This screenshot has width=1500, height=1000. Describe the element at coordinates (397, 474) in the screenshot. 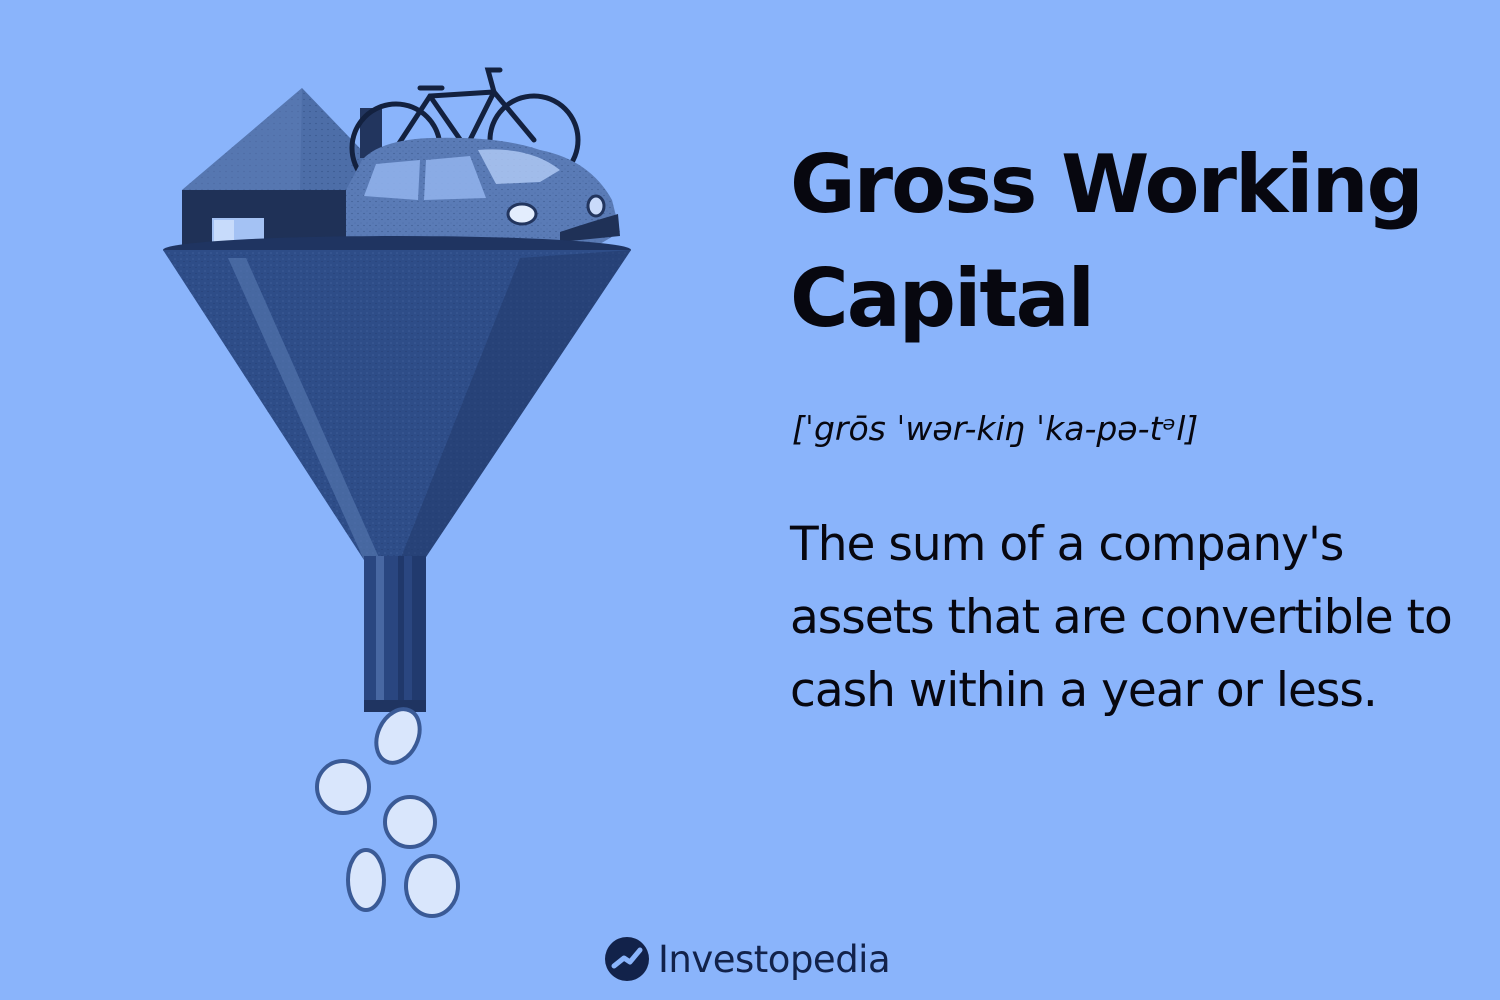

I see `funnel-icon` at that location.